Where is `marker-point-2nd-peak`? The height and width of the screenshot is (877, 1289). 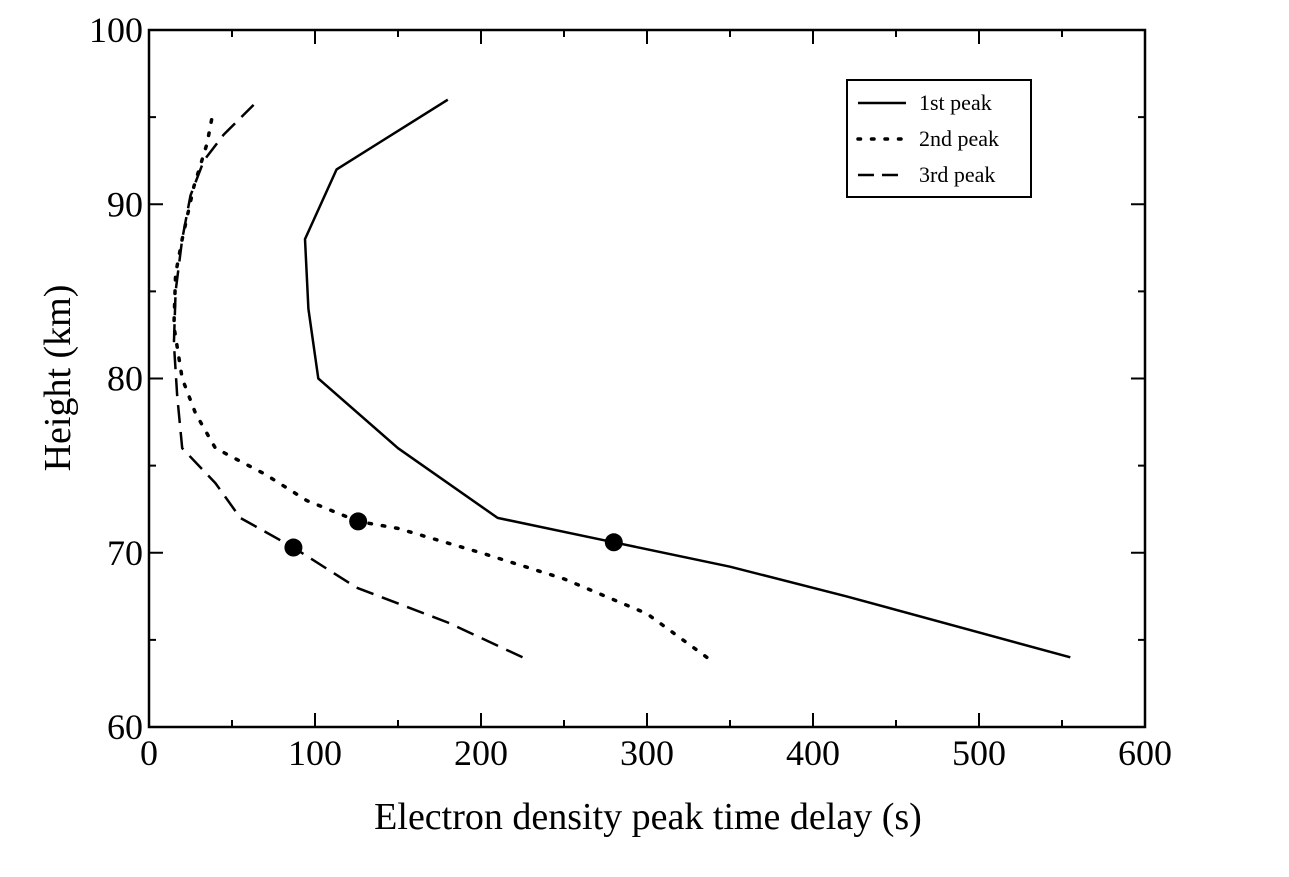
marker-point-2nd-peak is located at coordinates (358, 521).